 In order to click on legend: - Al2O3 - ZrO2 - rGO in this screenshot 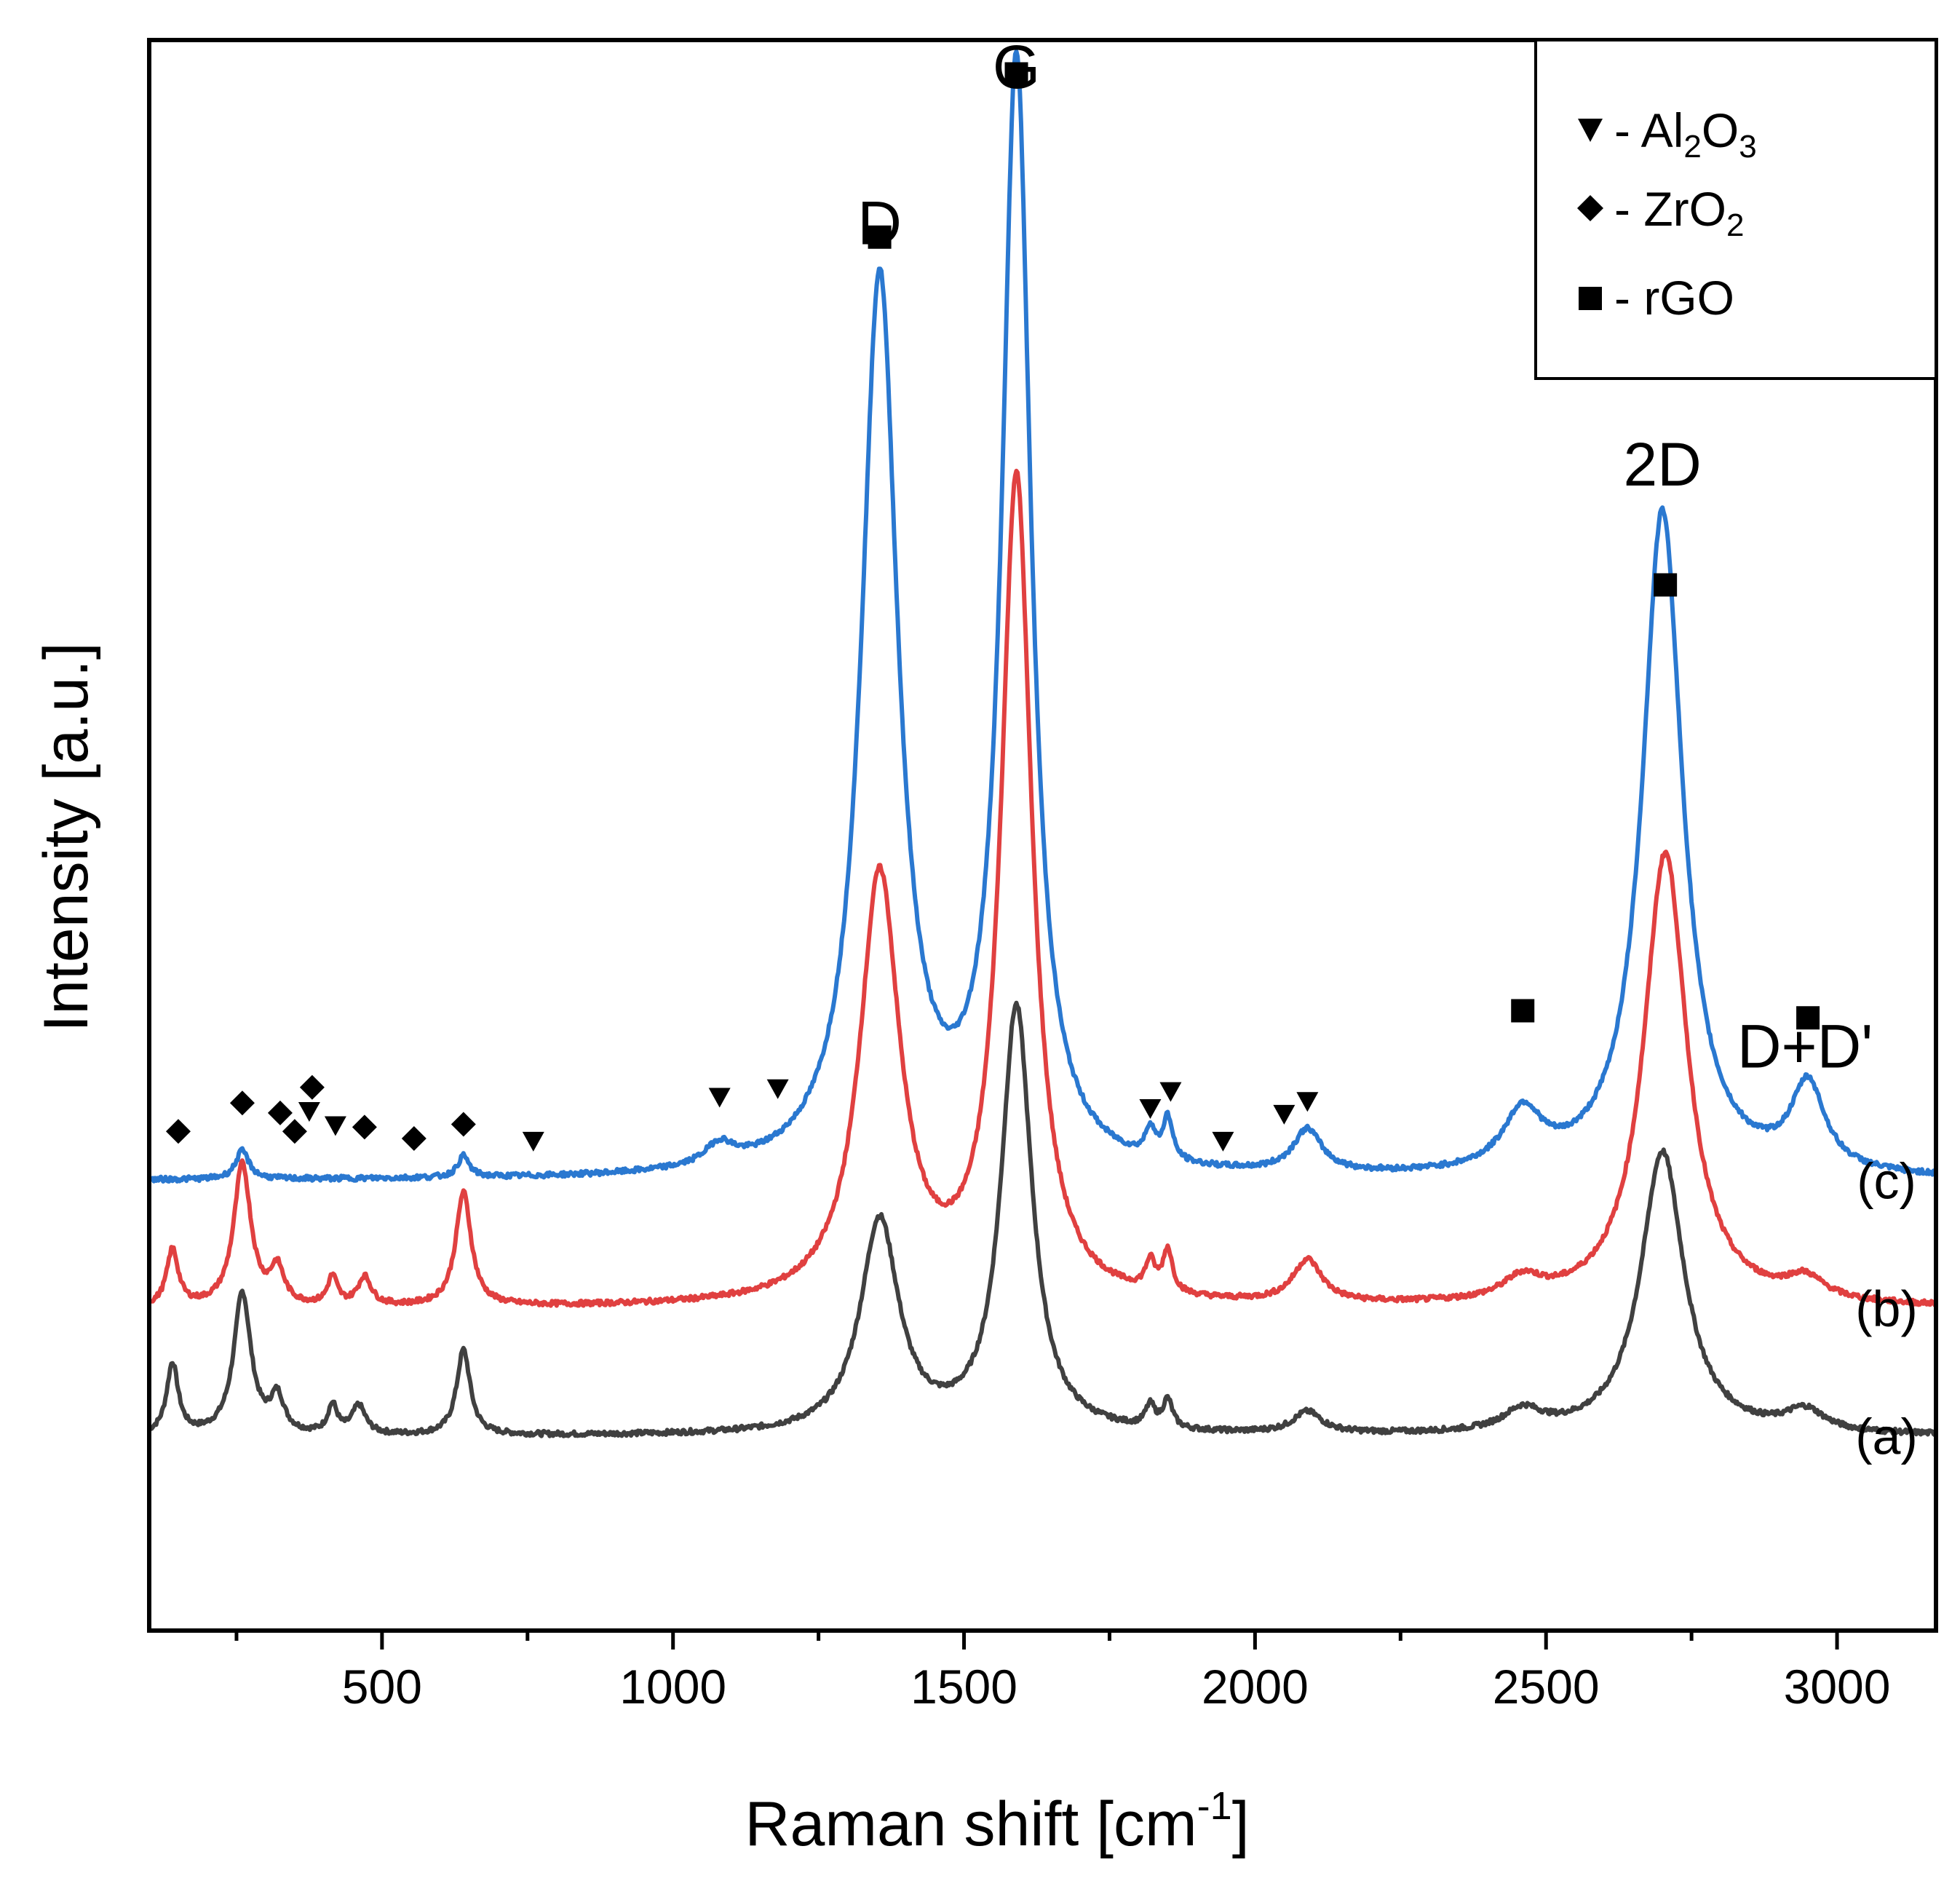, I will do `click(1735, 209)`.